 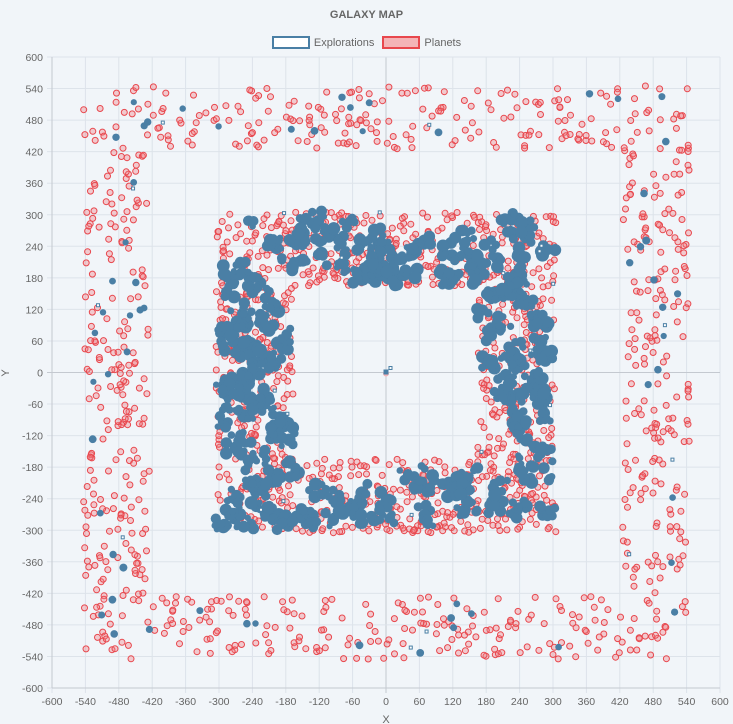 What do you see at coordinates (401, 42) in the screenshot?
I see `planets-swatch-icon` at bounding box center [401, 42].